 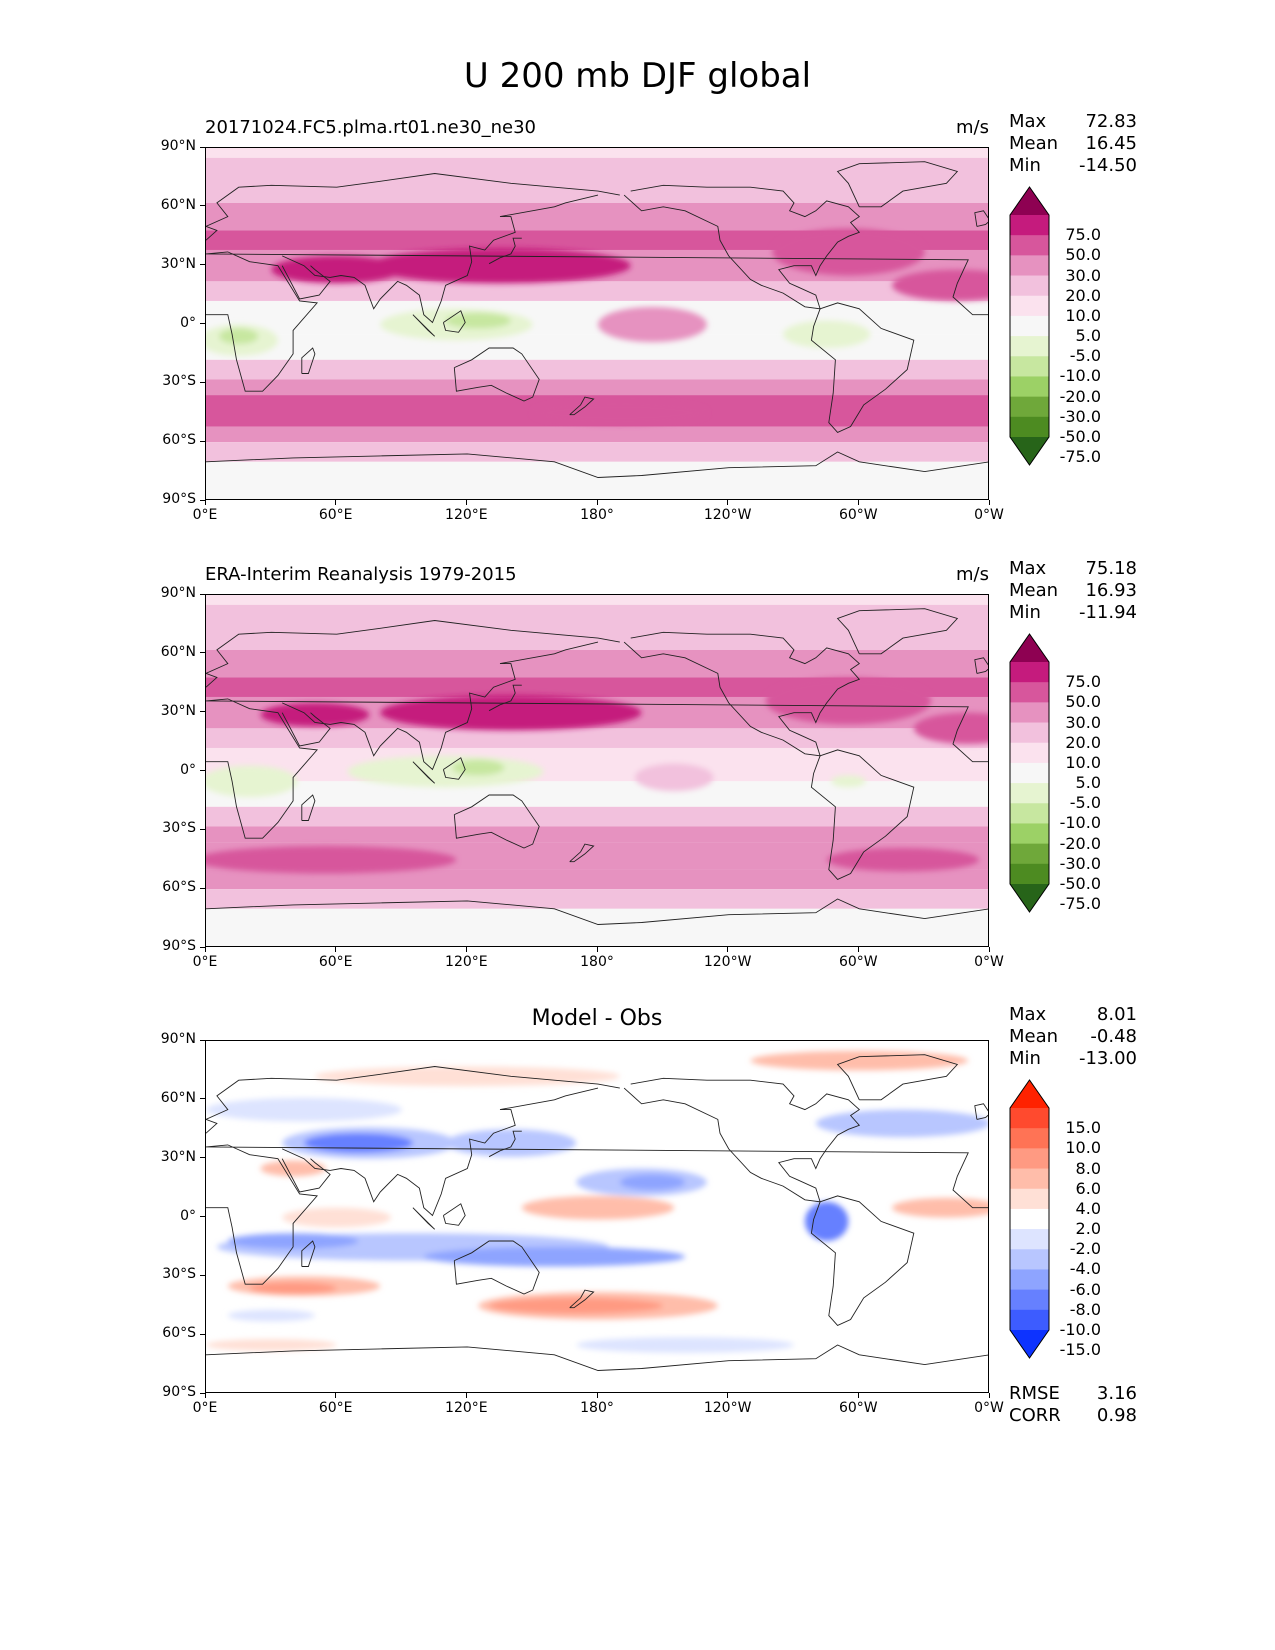 What do you see at coordinates (597, 775) in the screenshot?
I see `field-blobs` at bounding box center [597, 775].